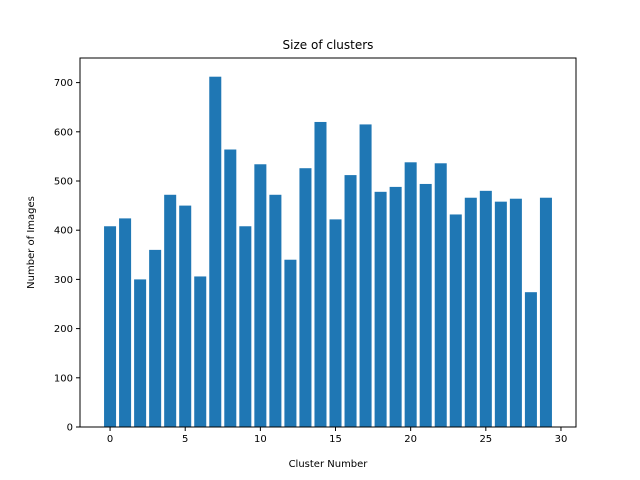 The image size is (640, 480). I want to click on chart-title: Size of clusters, so click(328, 45).